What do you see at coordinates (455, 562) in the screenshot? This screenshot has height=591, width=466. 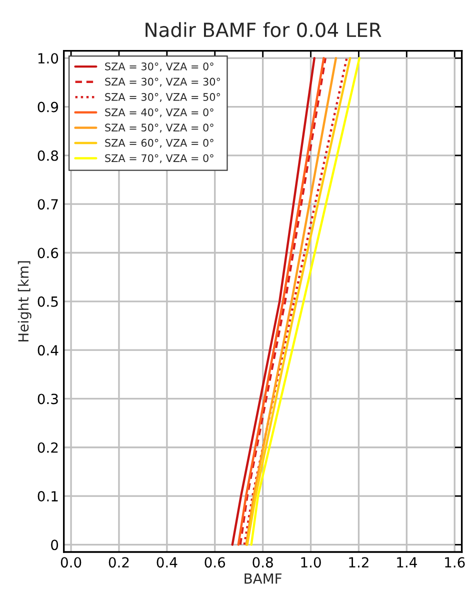 I see `x-tick-label: 1.6` at bounding box center [455, 562].